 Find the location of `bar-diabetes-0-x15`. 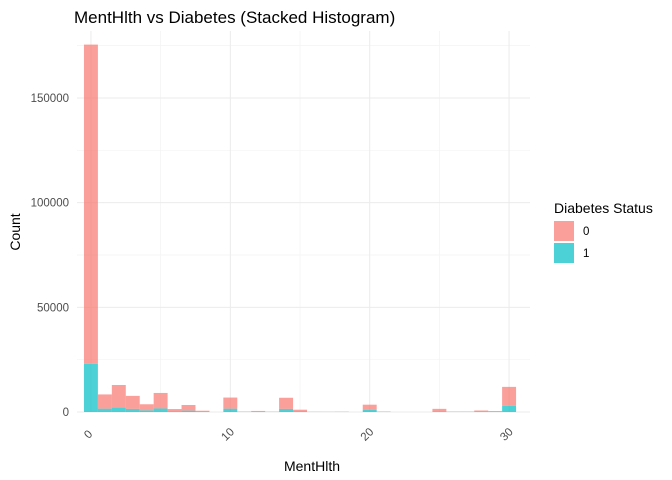

bar-diabetes-0-x15 is located at coordinates (300, 410).